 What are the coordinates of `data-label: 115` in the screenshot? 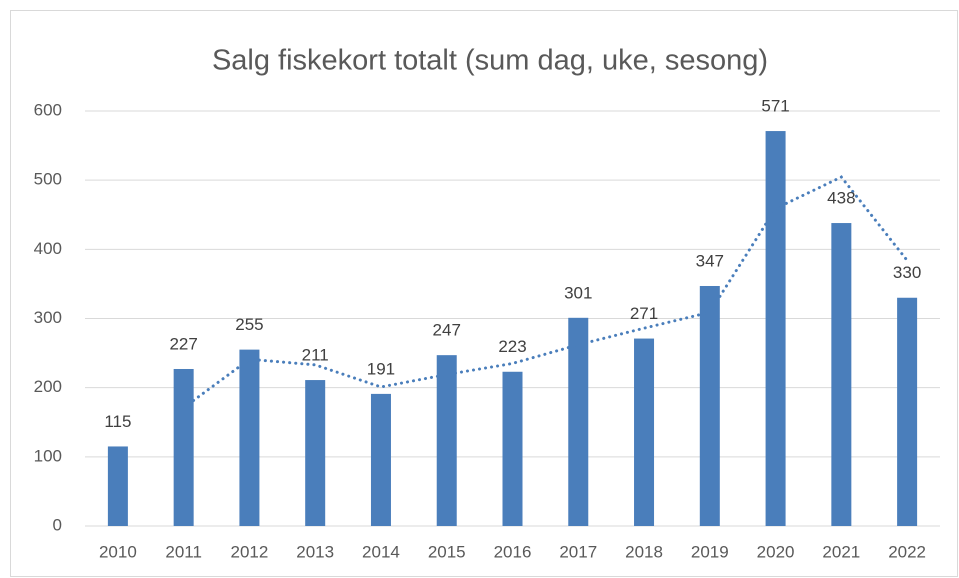 It's located at (117, 421).